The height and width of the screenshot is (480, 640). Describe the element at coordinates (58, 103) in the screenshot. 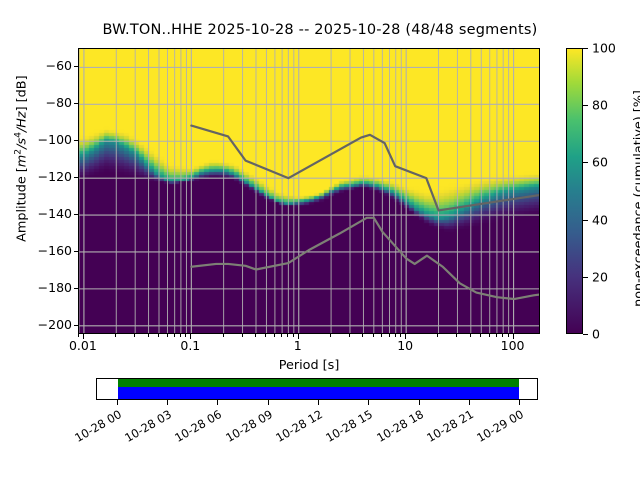

I see `y-axis-tick-label: −80` at that location.